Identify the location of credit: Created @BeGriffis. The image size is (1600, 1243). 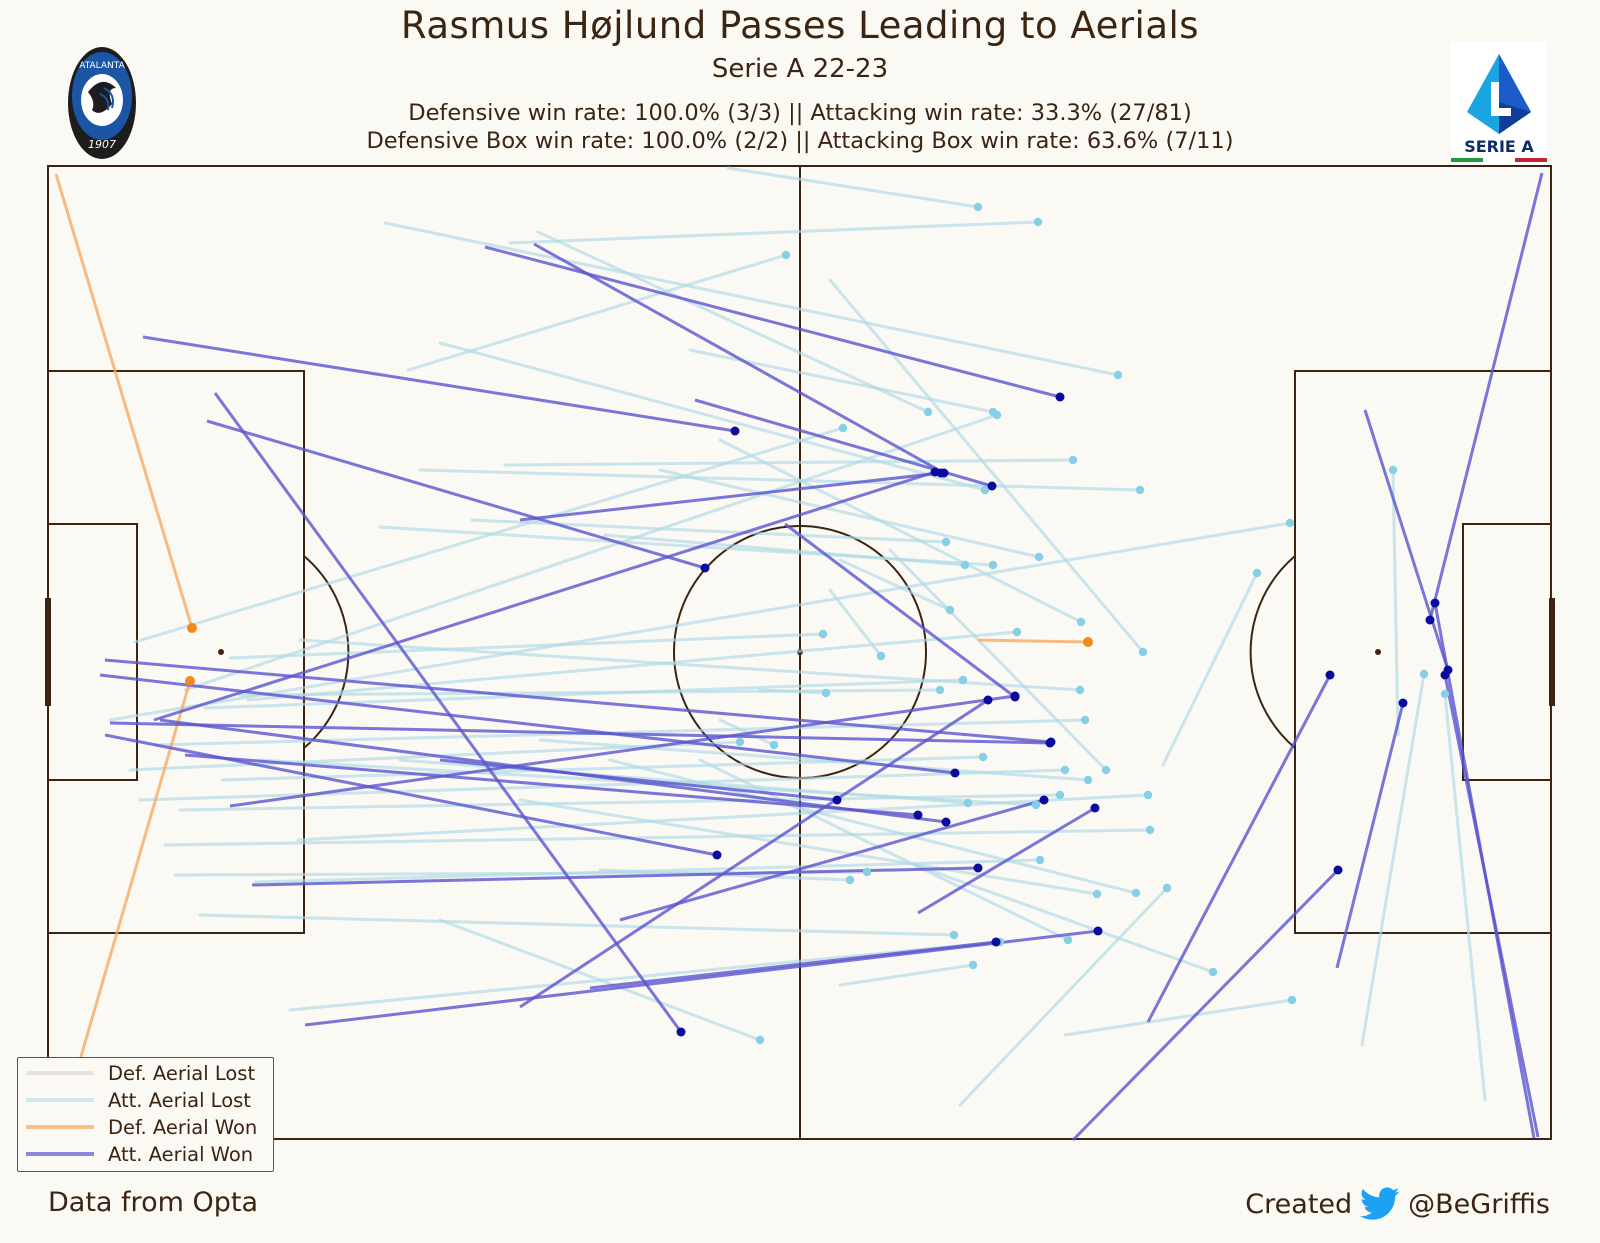
(1397, 1204).